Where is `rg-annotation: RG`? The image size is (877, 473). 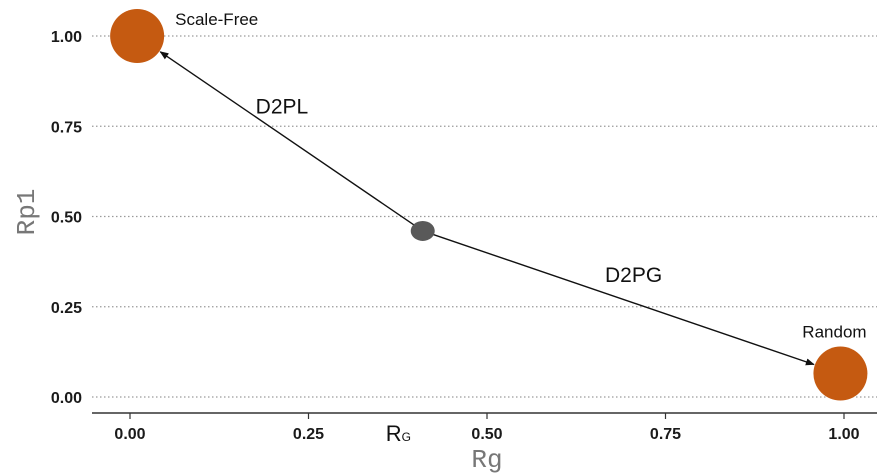 rg-annotation: RG is located at coordinates (398, 433).